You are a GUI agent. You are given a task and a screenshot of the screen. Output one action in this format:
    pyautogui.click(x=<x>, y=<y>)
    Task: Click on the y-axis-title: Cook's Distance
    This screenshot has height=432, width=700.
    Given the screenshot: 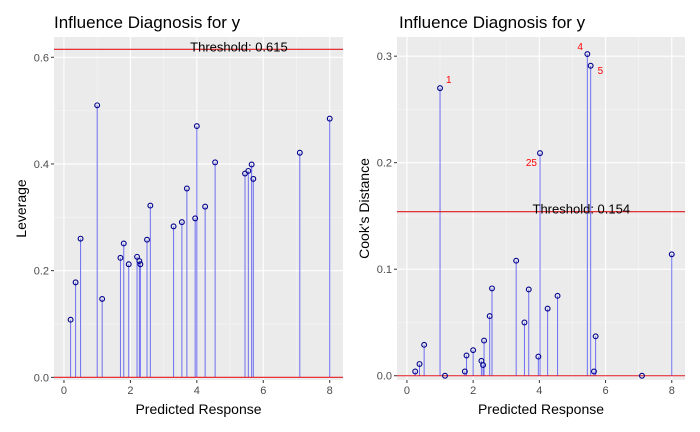 What is the action you would take?
    pyautogui.click(x=364, y=208)
    